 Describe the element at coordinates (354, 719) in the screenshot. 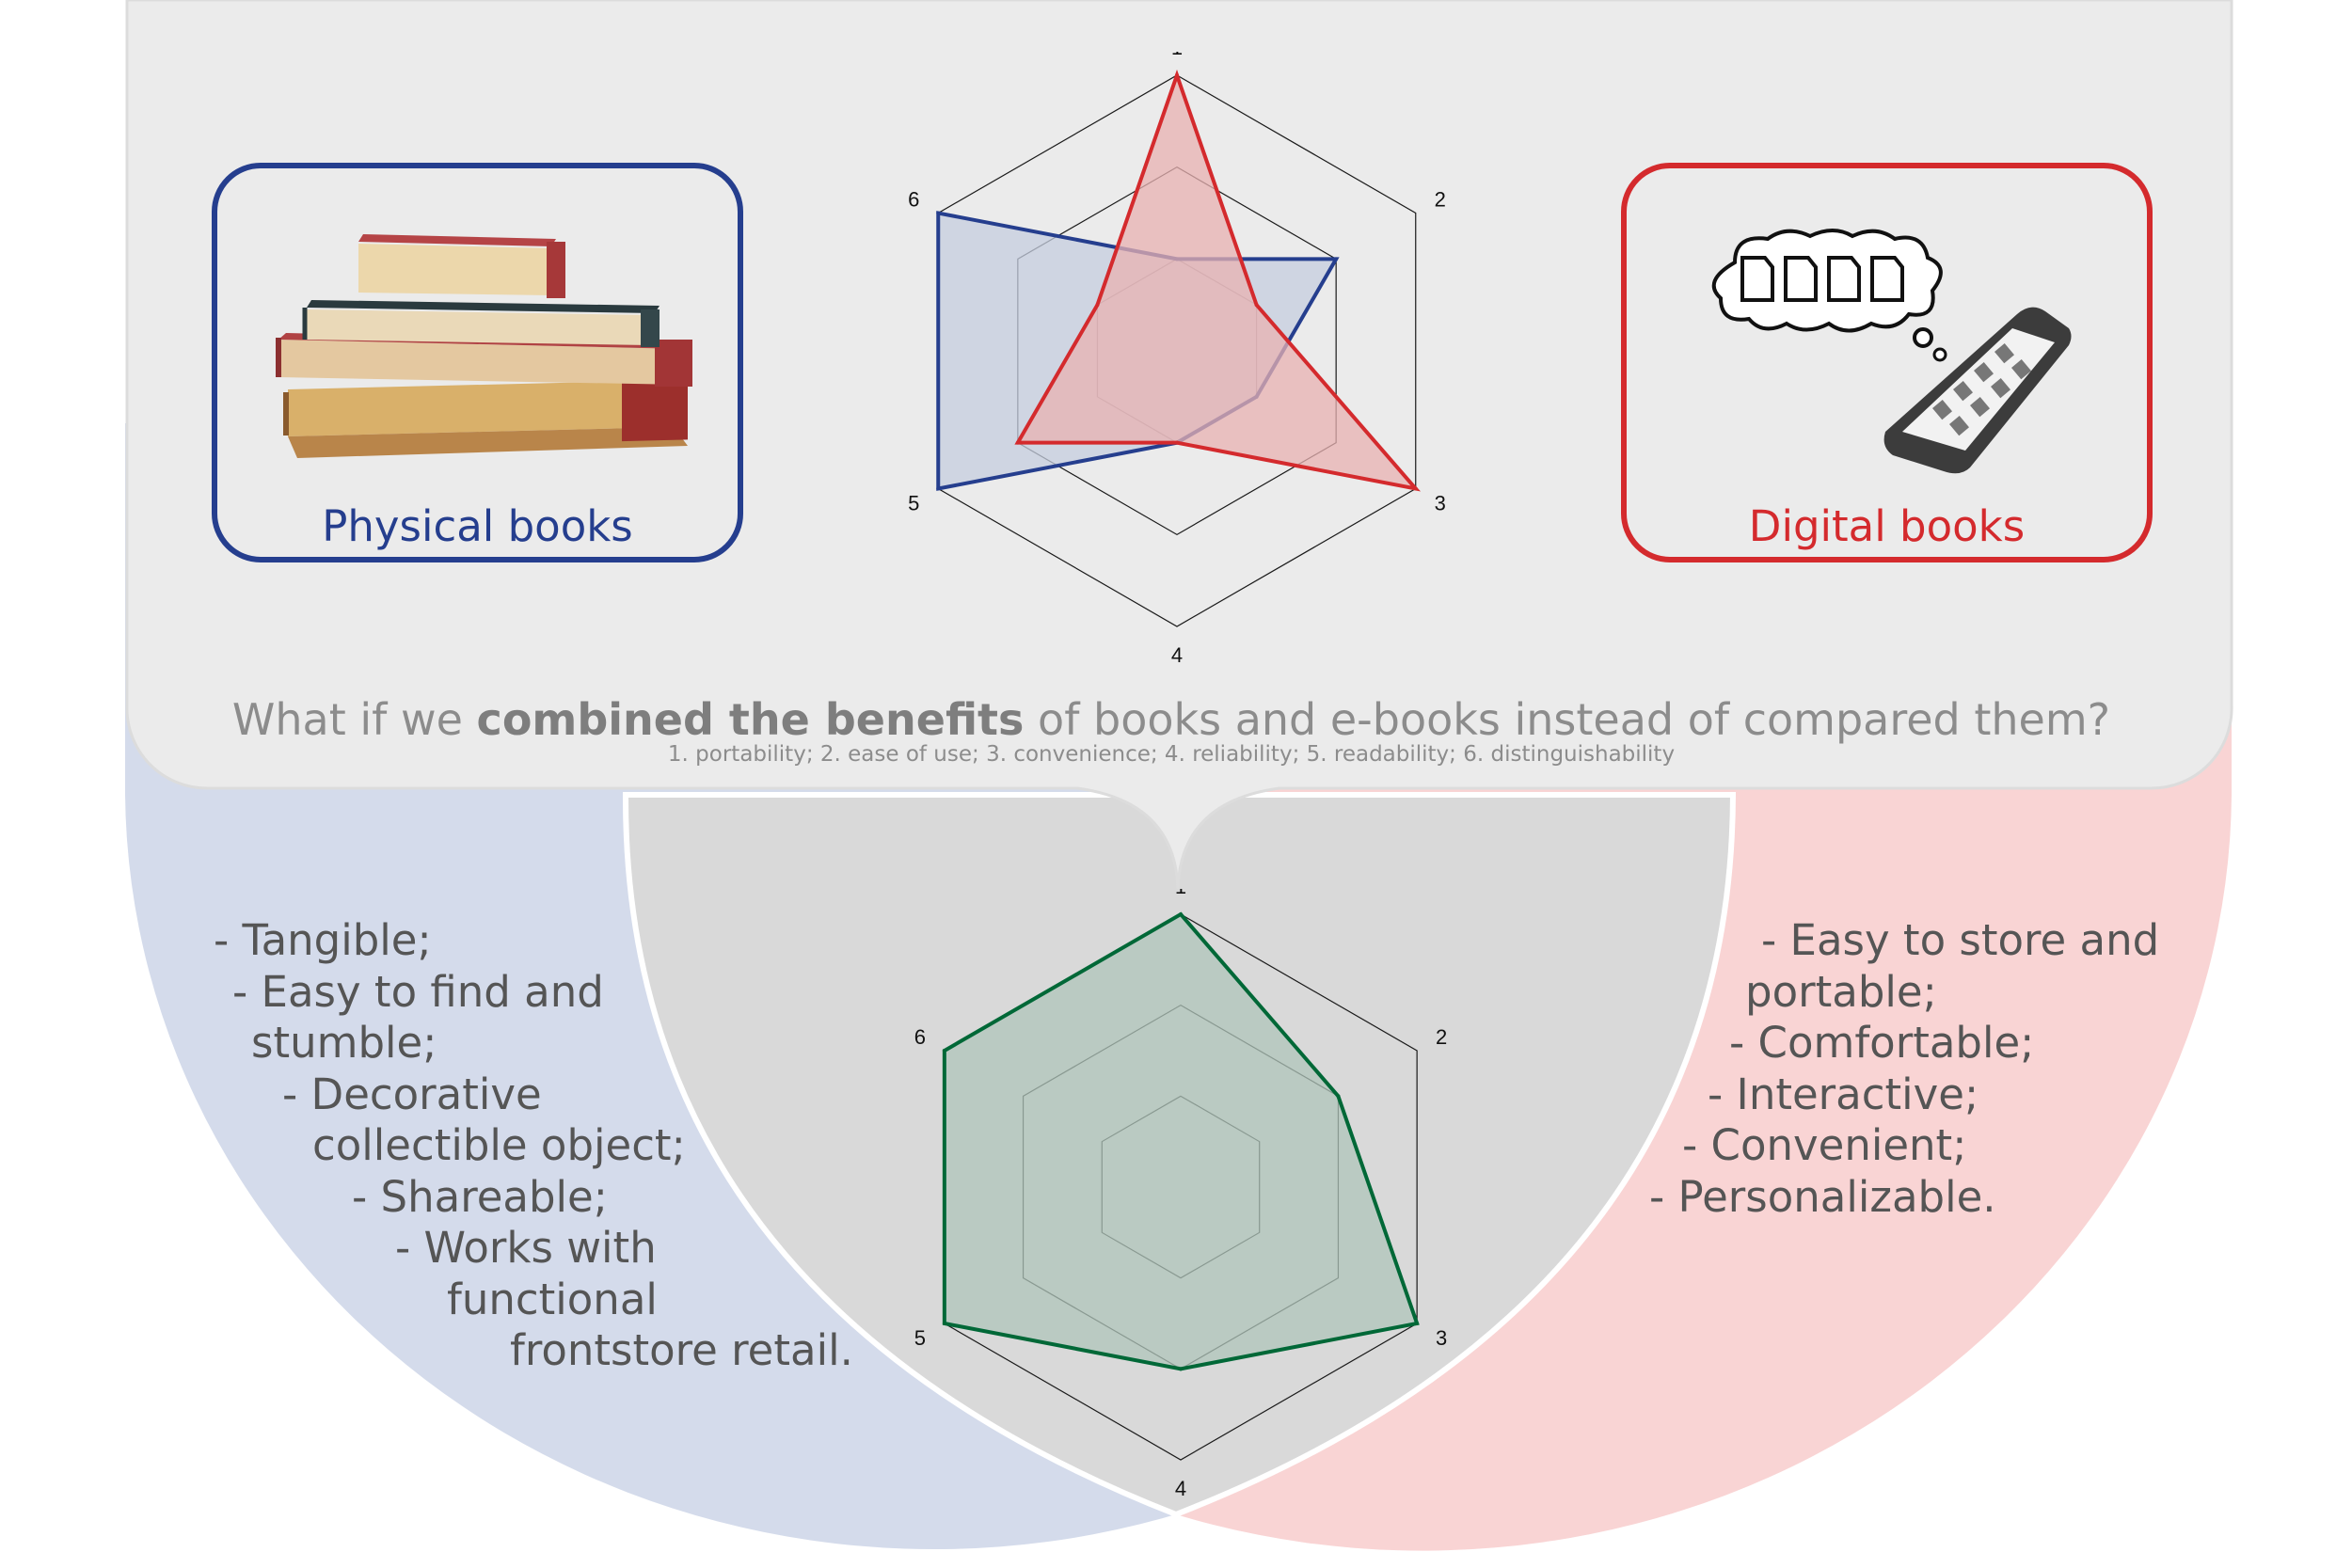

I see `question-prefix: What if we` at that location.